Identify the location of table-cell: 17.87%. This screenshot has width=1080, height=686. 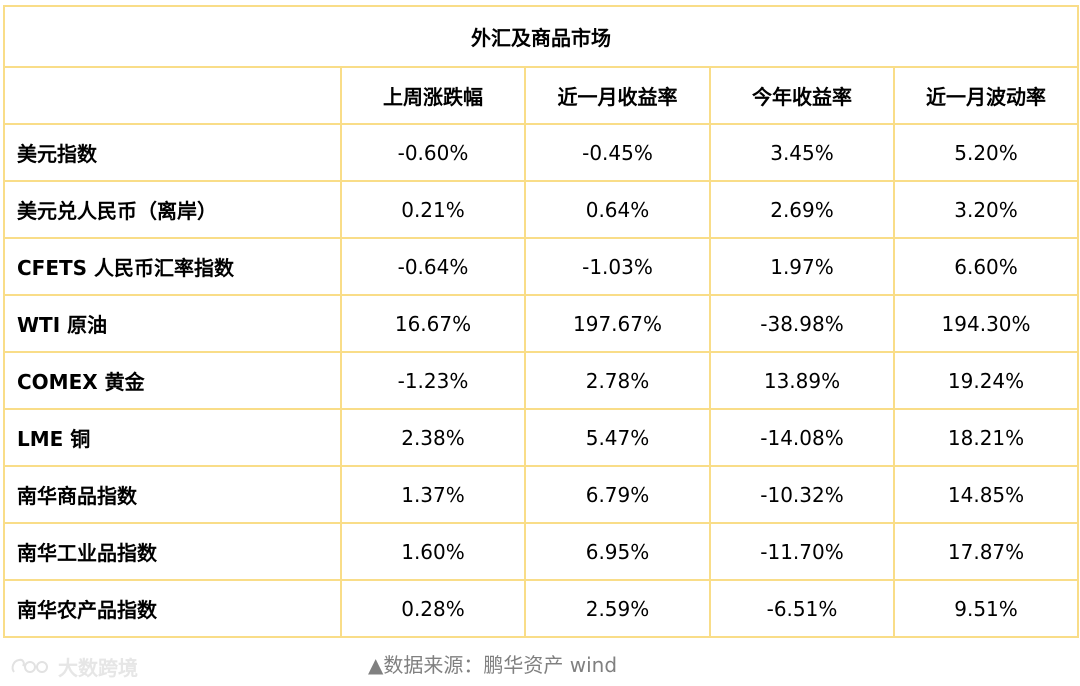
(986, 551).